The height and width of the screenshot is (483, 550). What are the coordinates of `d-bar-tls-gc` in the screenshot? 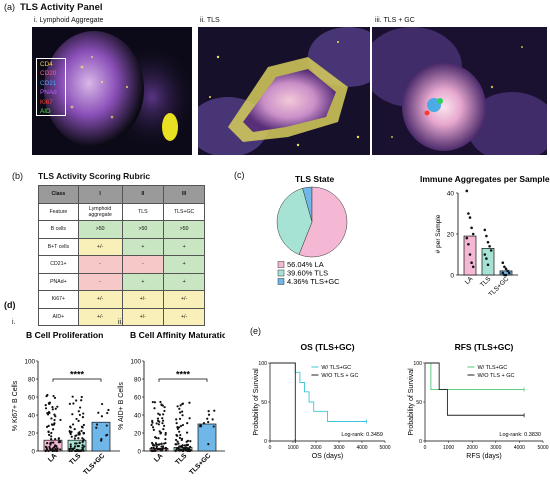 It's located at (207, 437).